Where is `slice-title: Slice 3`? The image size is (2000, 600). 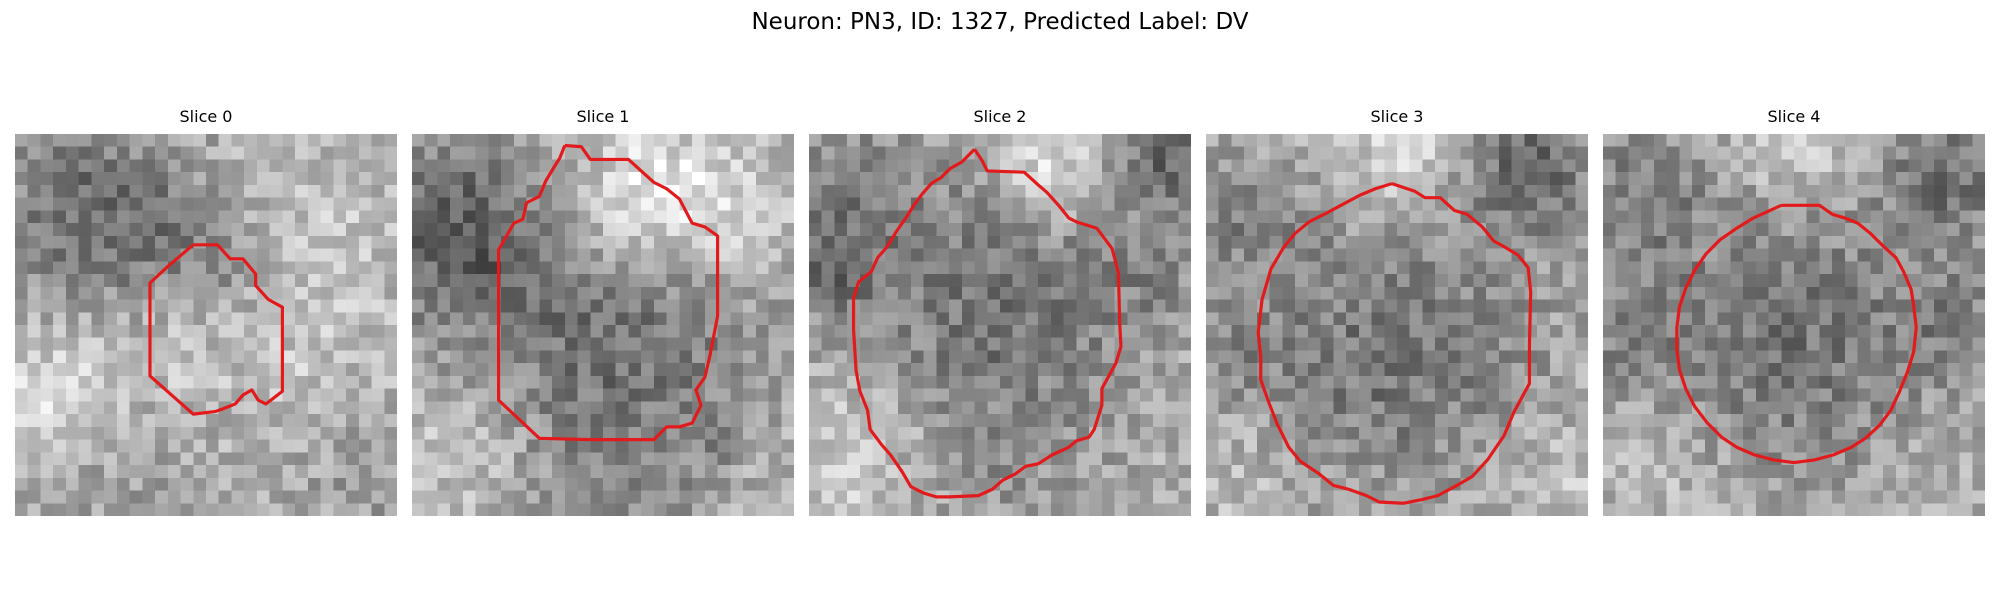
slice-title: Slice 3 is located at coordinates (1397, 116).